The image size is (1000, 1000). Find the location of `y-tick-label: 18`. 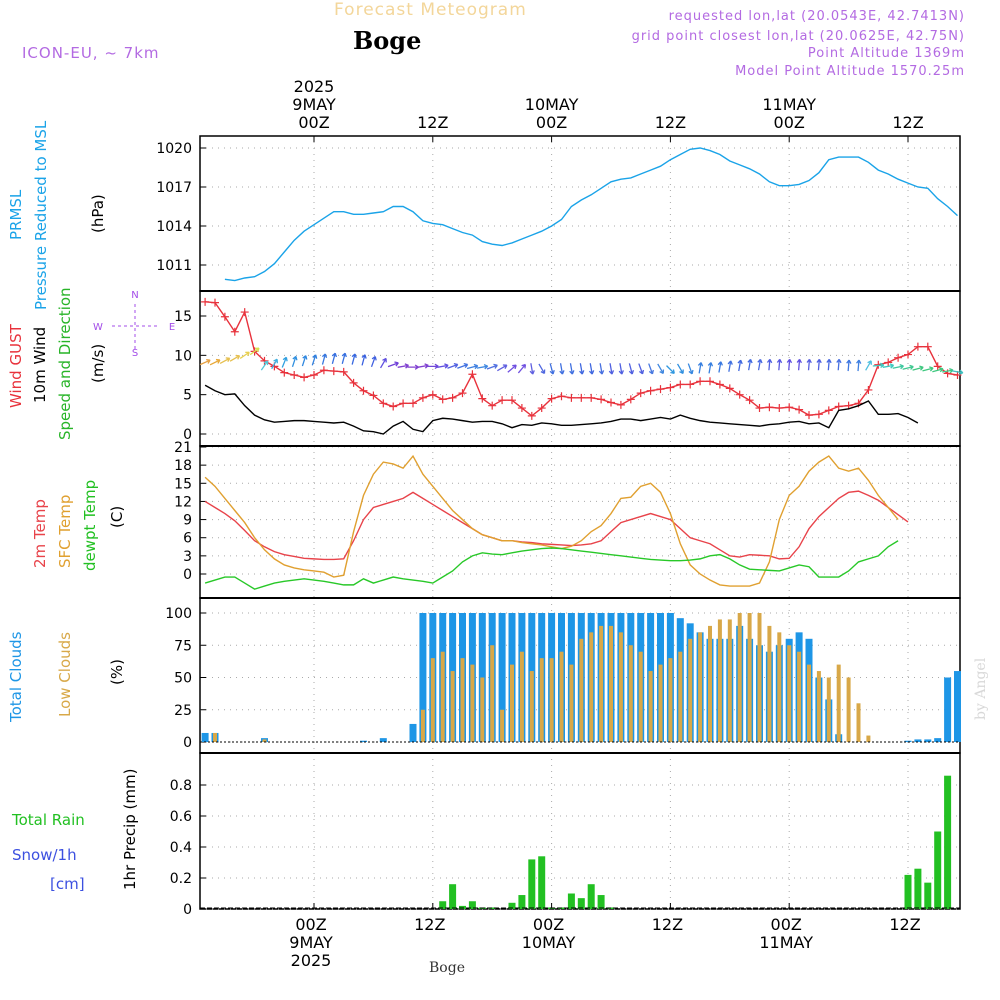

y-tick-label: 18 is located at coordinates (183, 466).